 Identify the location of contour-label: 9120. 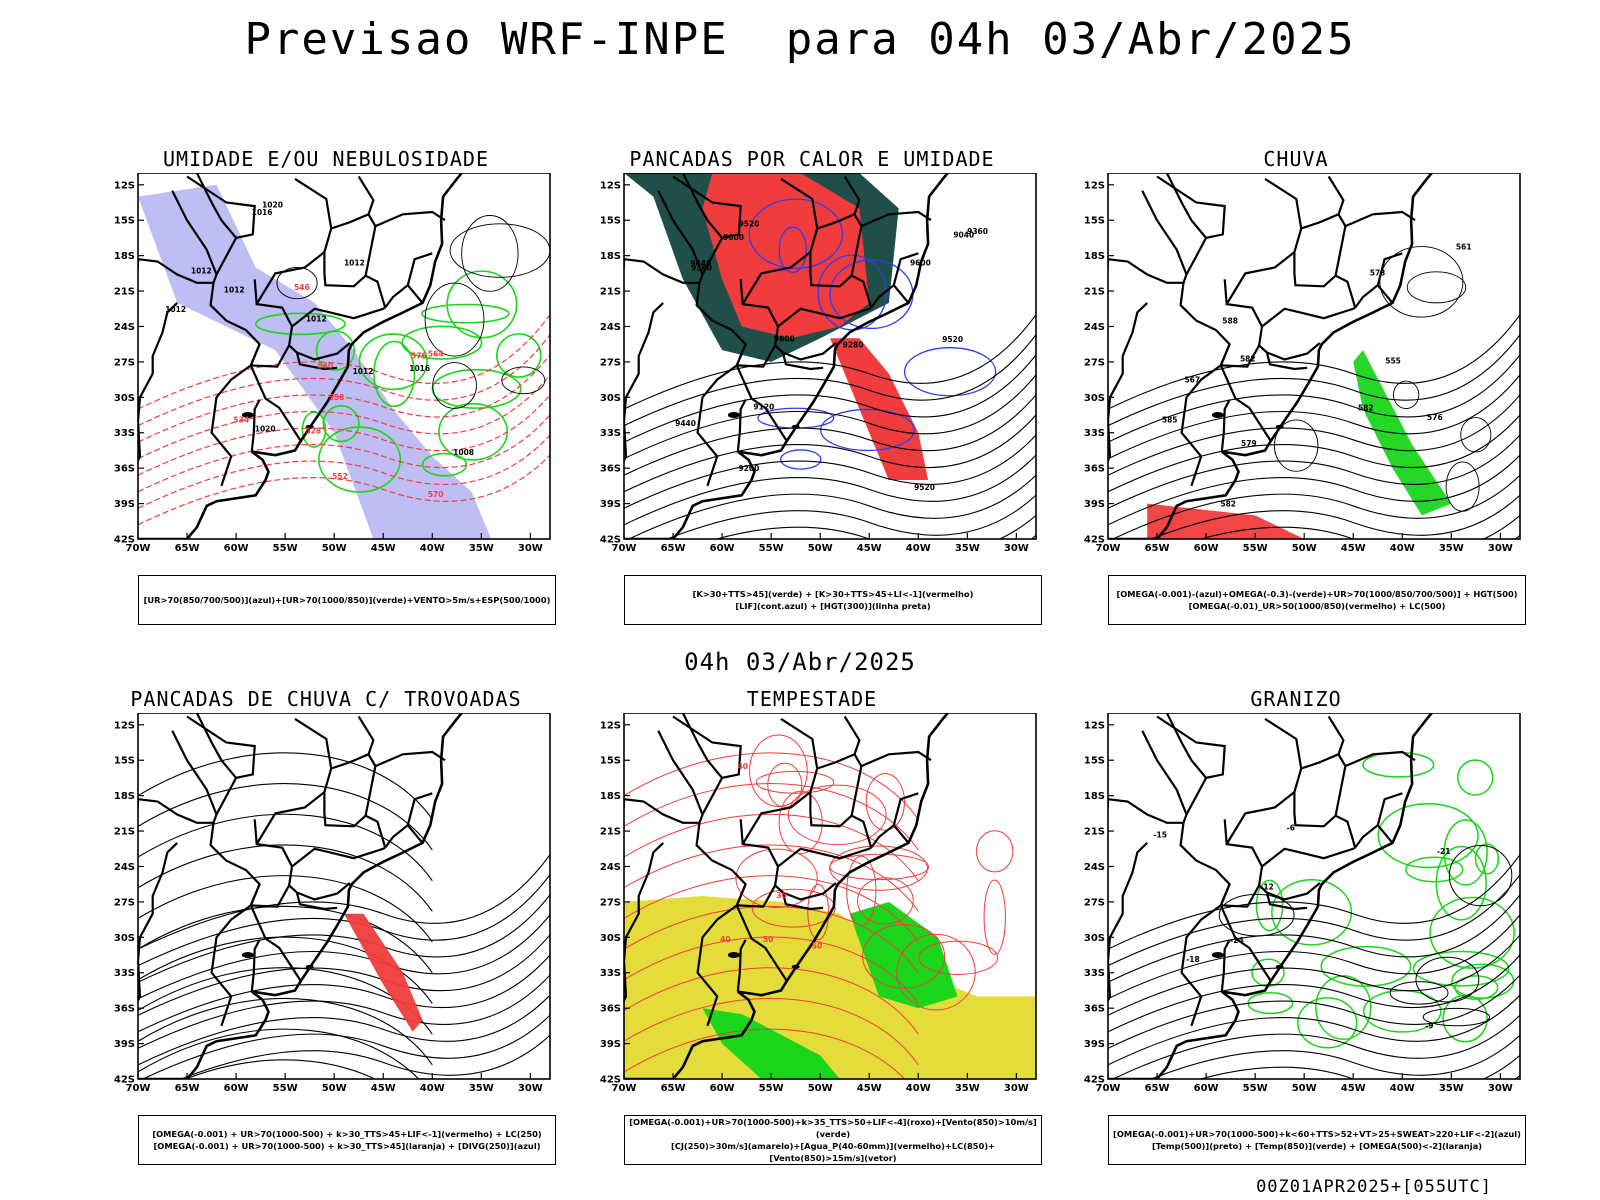
(763, 406).